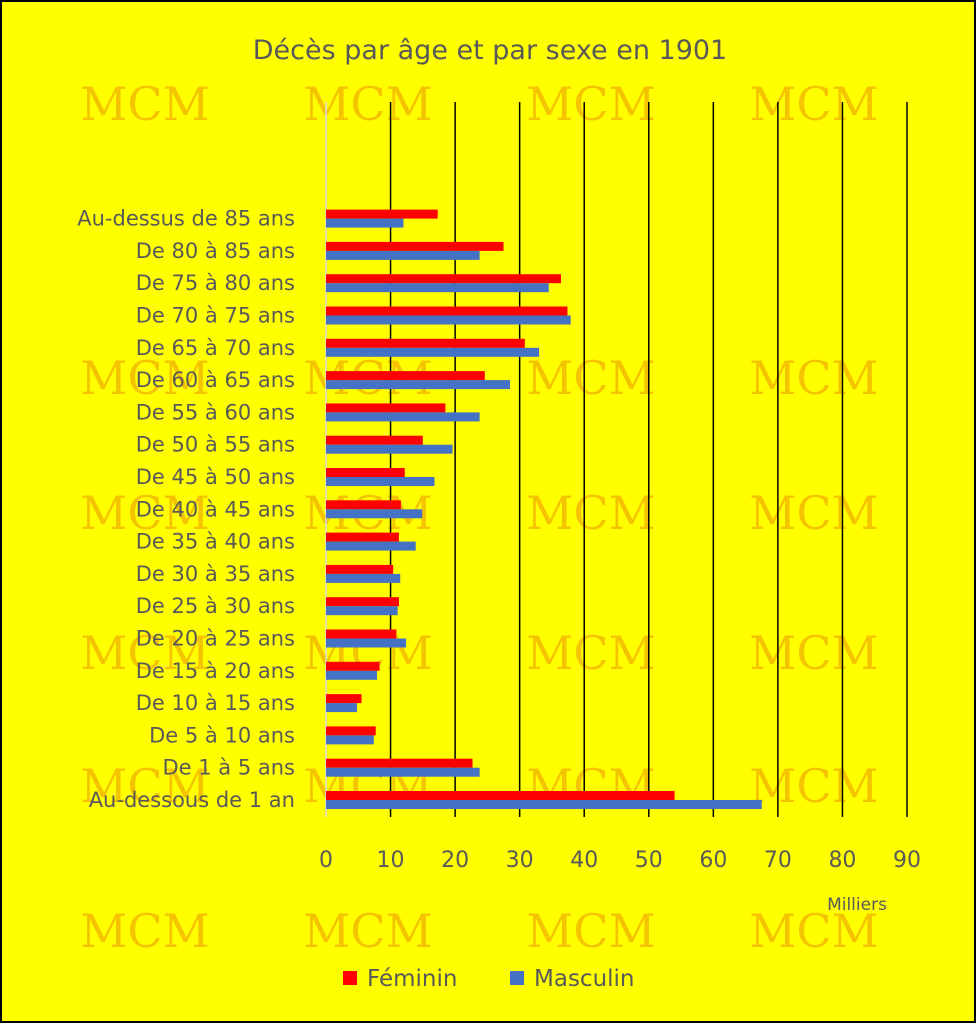 This screenshot has width=976, height=1023. What do you see at coordinates (215, 542) in the screenshot?
I see `category-label: De 35 à 40 ans` at bounding box center [215, 542].